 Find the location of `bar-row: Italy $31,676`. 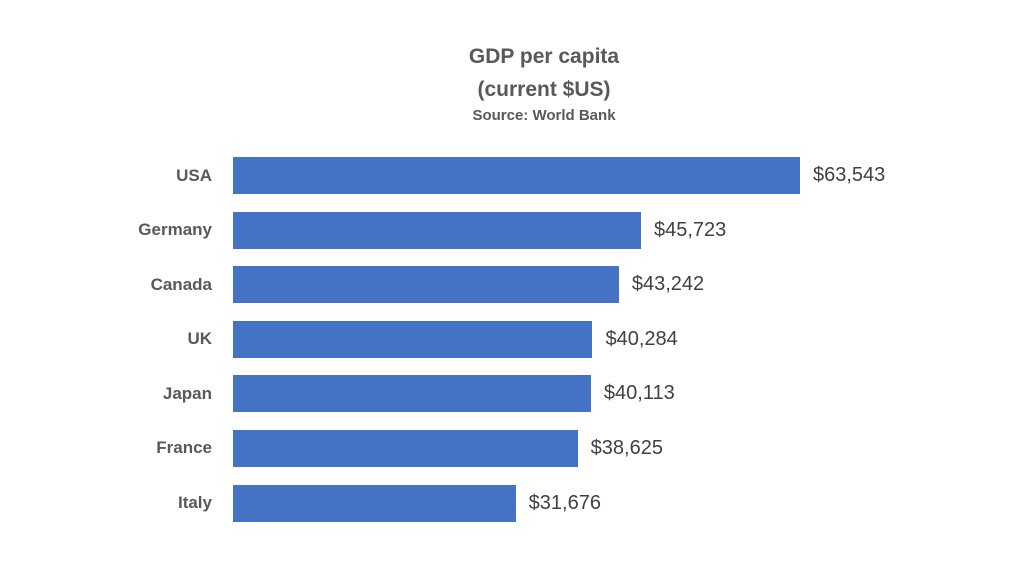

bar-row: Italy $31,676 is located at coordinates (512, 503).